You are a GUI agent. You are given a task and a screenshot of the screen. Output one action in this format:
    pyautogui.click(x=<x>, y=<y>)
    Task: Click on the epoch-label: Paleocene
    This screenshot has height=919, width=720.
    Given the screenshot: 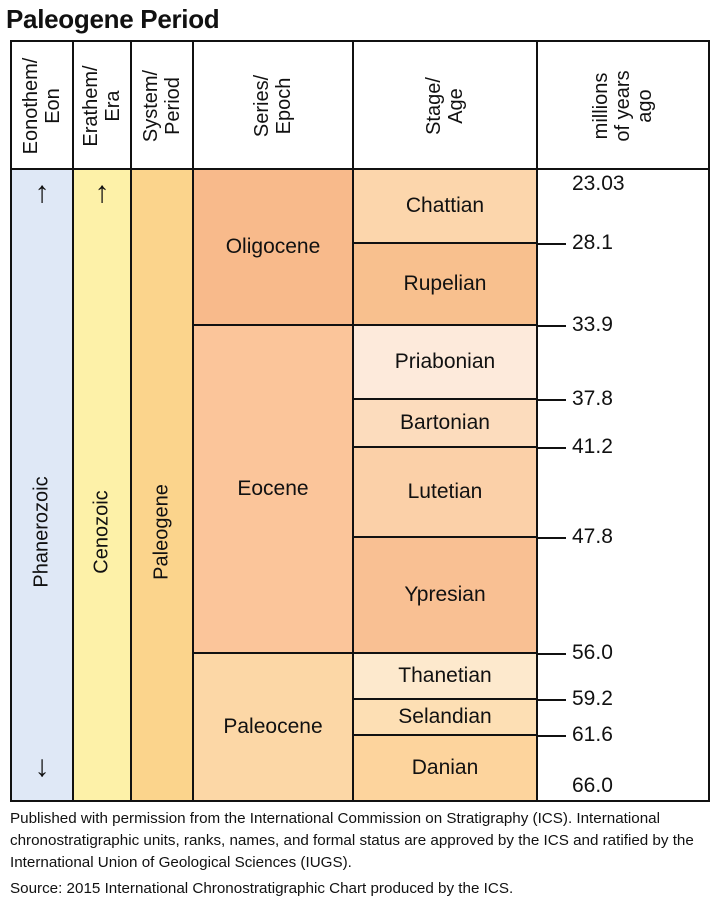 What is the action you would take?
    pyautogui.click(x=273, y=726)
    